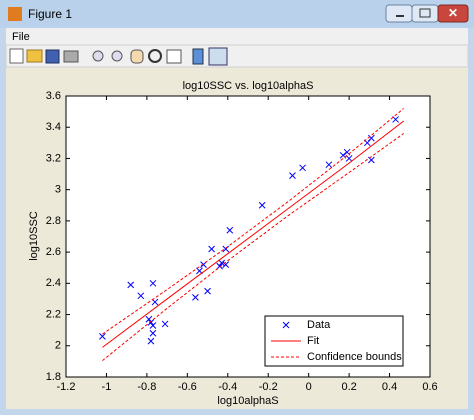 Image resolution: width=474 pixels, height=420 pixels. I want to click on y-tick-label: 3.6, so click(53, 96).